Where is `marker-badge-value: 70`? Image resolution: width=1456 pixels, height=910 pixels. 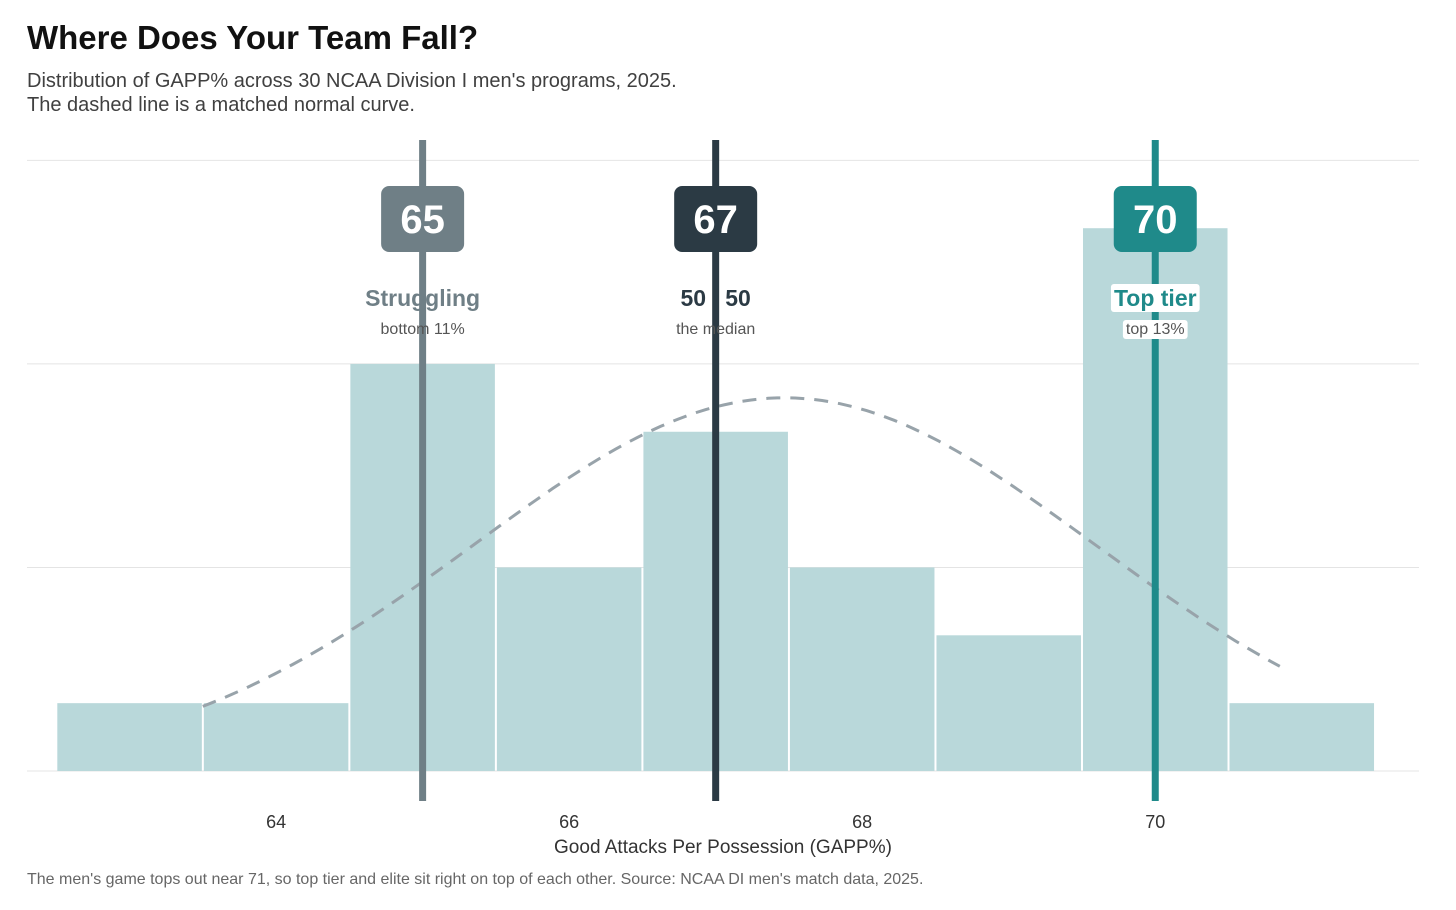 marker-badge-value: 70 is located at coordinates (1155, 220).